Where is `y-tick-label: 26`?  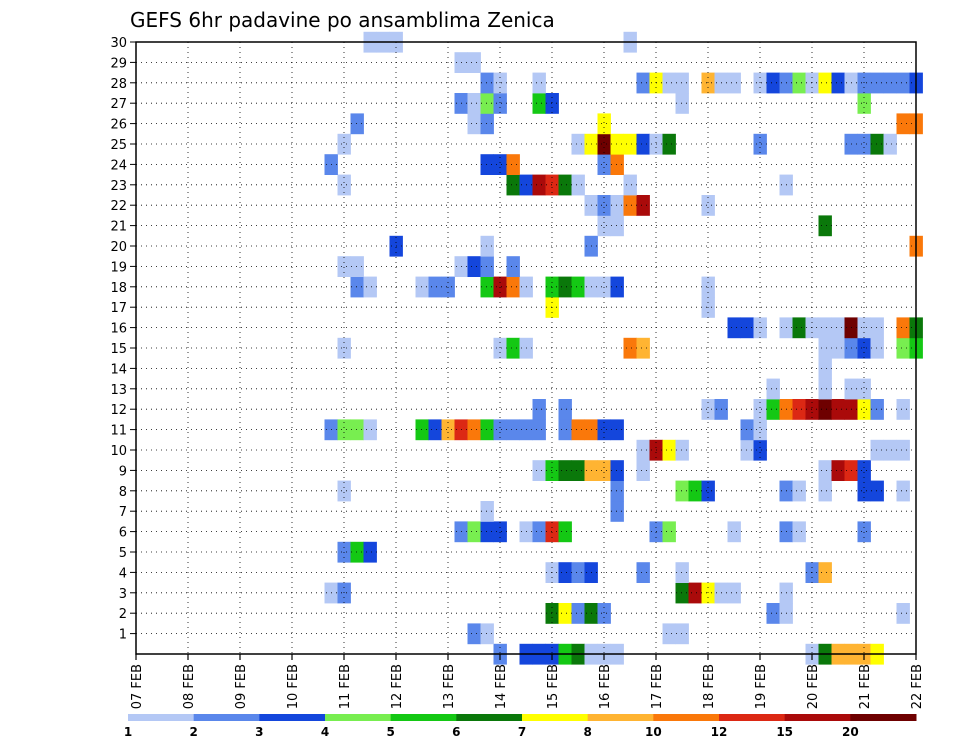
y-tick-label: 26 is located at coordinates (118, 125).